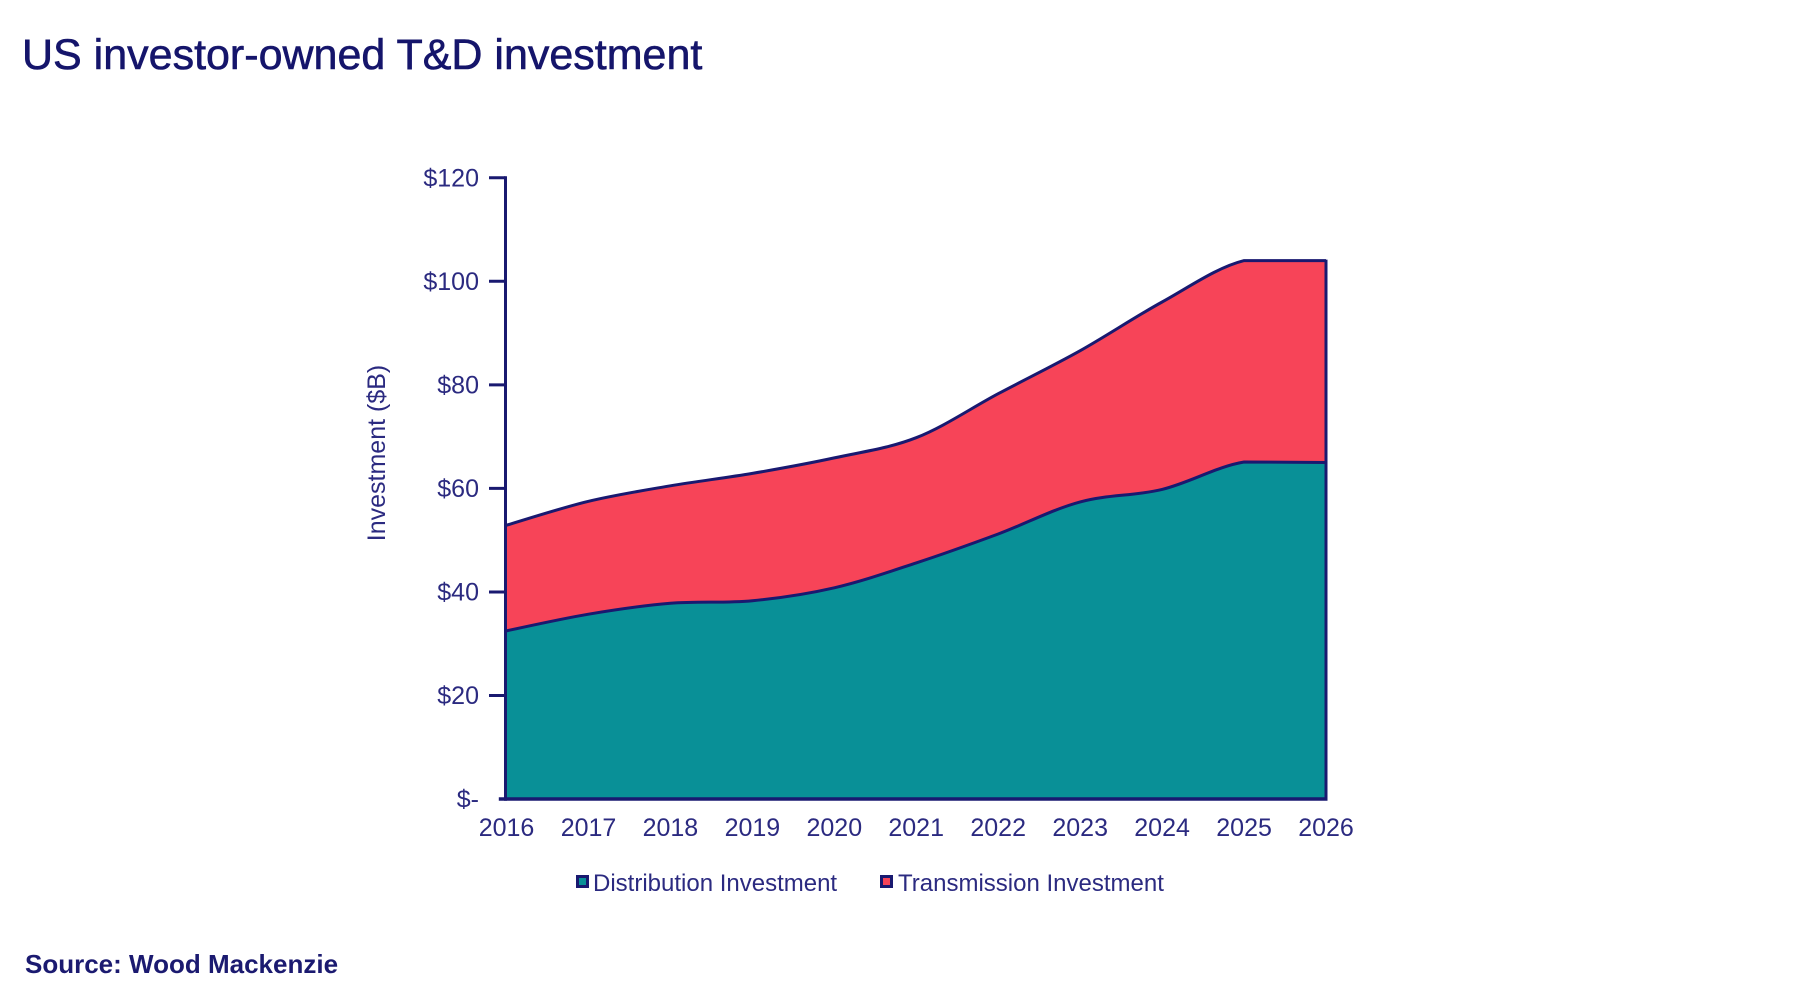 The image size is (1800, 1007). What do you see at coordinates (998, 828) in the screenshot?
I see `svg-text: 2022` at bounding box center [998, 828].